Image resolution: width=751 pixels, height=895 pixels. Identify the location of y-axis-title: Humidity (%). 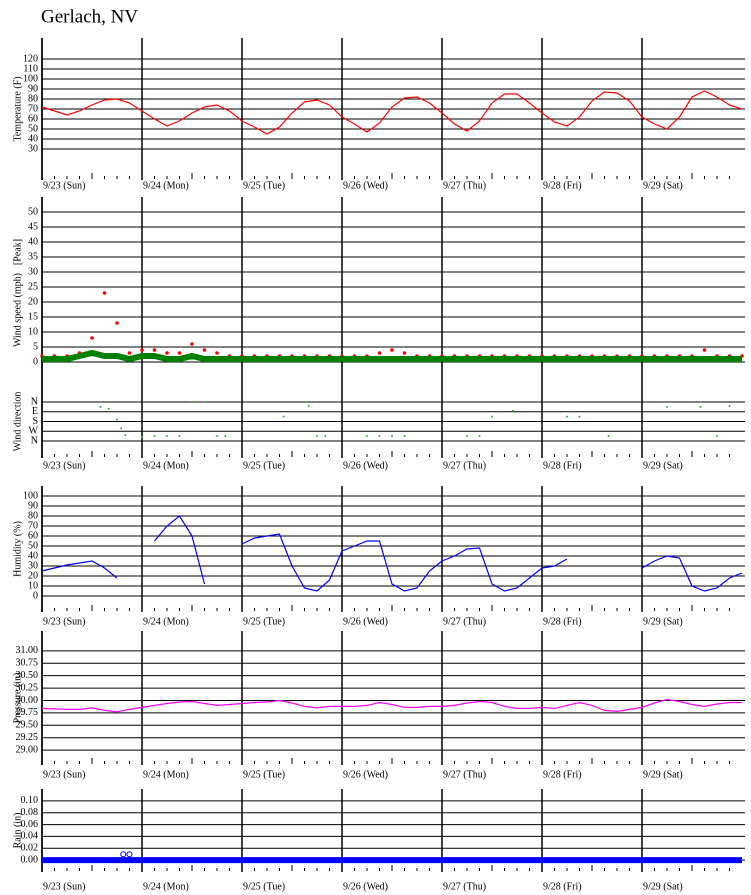
(17, 549).